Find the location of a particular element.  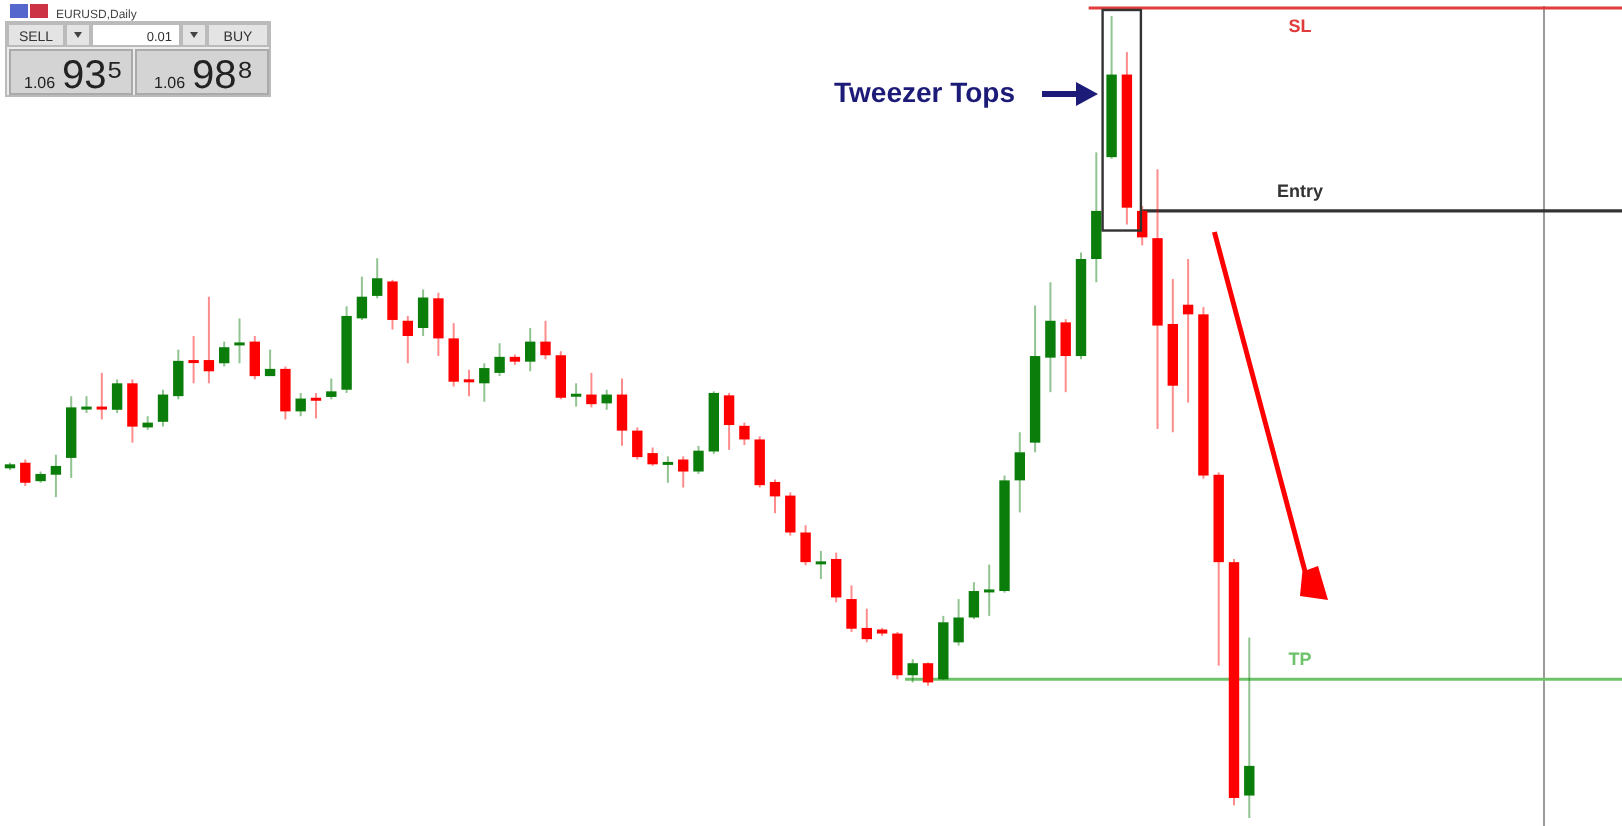

ref-line-label: TP is located at coordinates (1300, 659).